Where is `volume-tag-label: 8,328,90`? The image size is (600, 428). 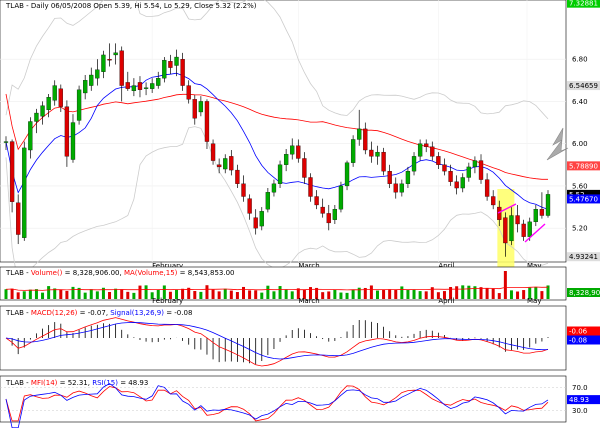
volume-tag-label: 8,328,90 is located at coordinates (584, 293).